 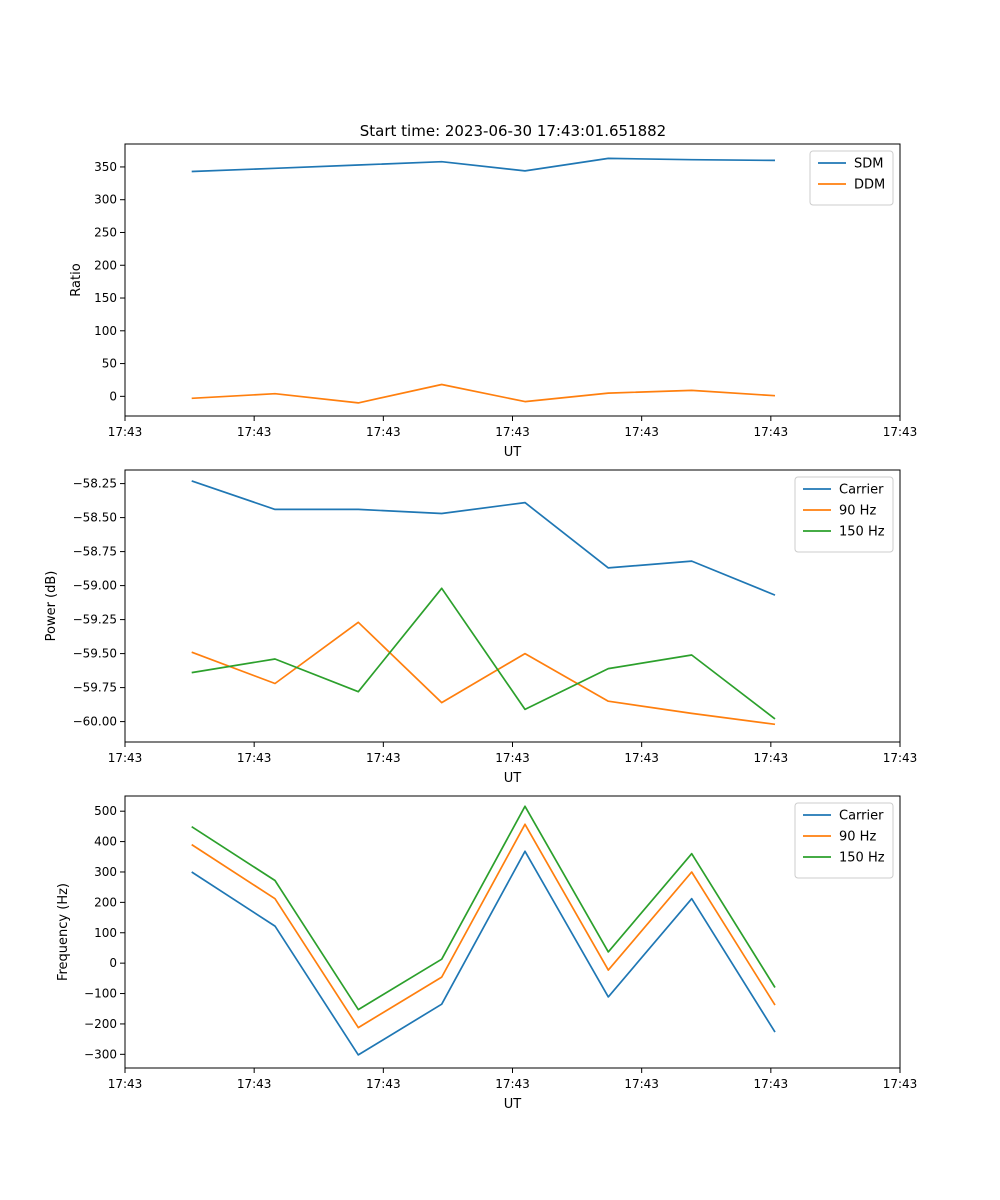 I want to click on y-tick-label: −300, so click(x=100, y=1054).